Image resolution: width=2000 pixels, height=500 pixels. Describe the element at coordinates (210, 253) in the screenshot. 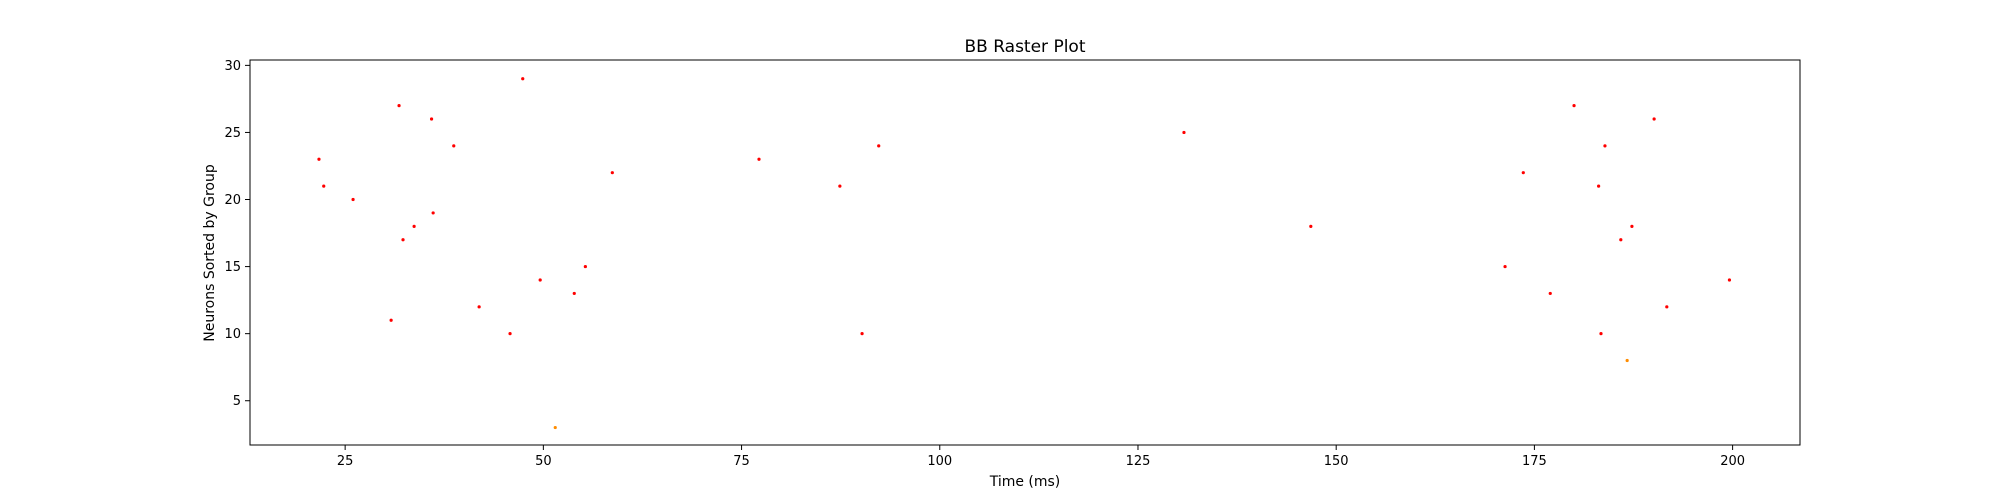

I see `y-axis-label: Neurons Sorted by Group` at that location.